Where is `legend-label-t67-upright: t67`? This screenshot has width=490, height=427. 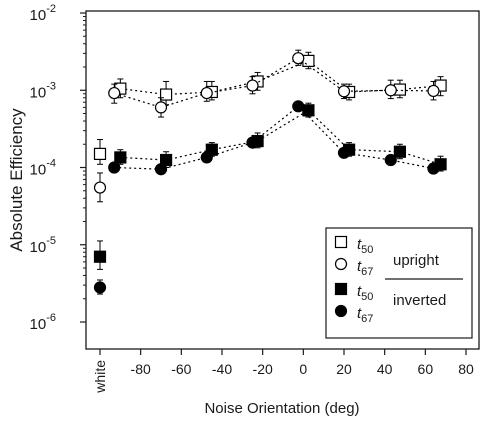
legend-label-t67-upright: t67 is located at coordinates (365, 268).